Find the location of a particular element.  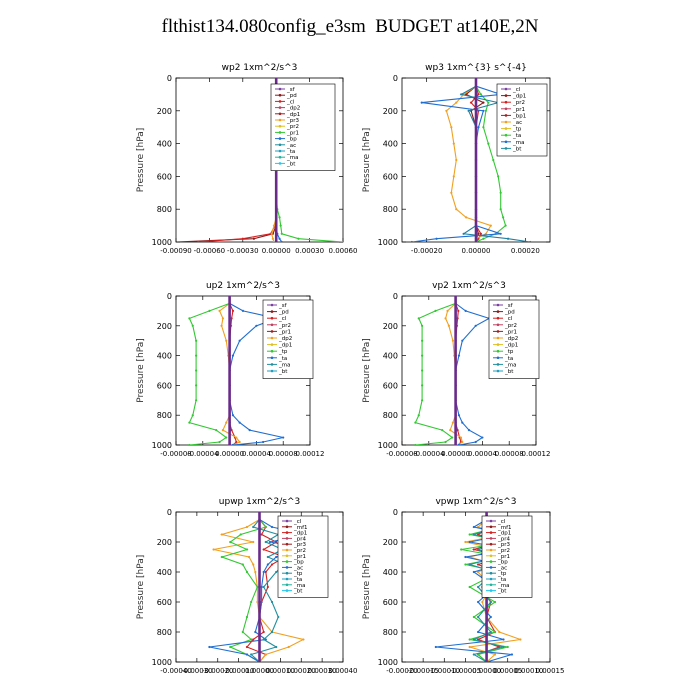

legend-label: _bp1 is located at coordinates (519, 116).